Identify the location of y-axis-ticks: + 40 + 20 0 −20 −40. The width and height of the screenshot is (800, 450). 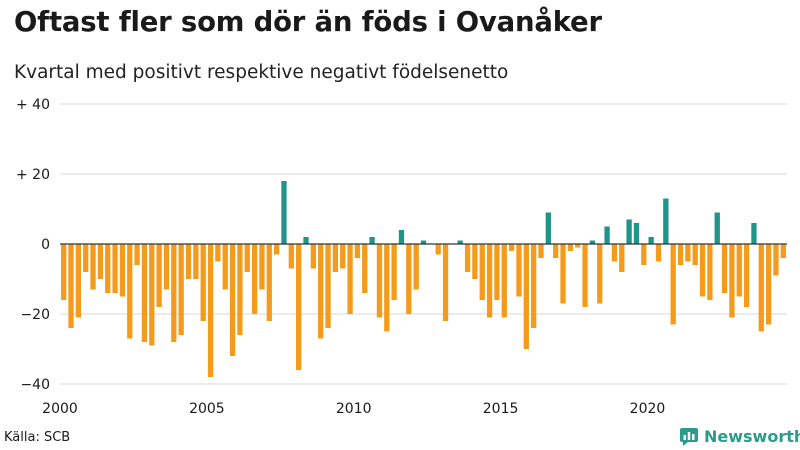
(33, 245).